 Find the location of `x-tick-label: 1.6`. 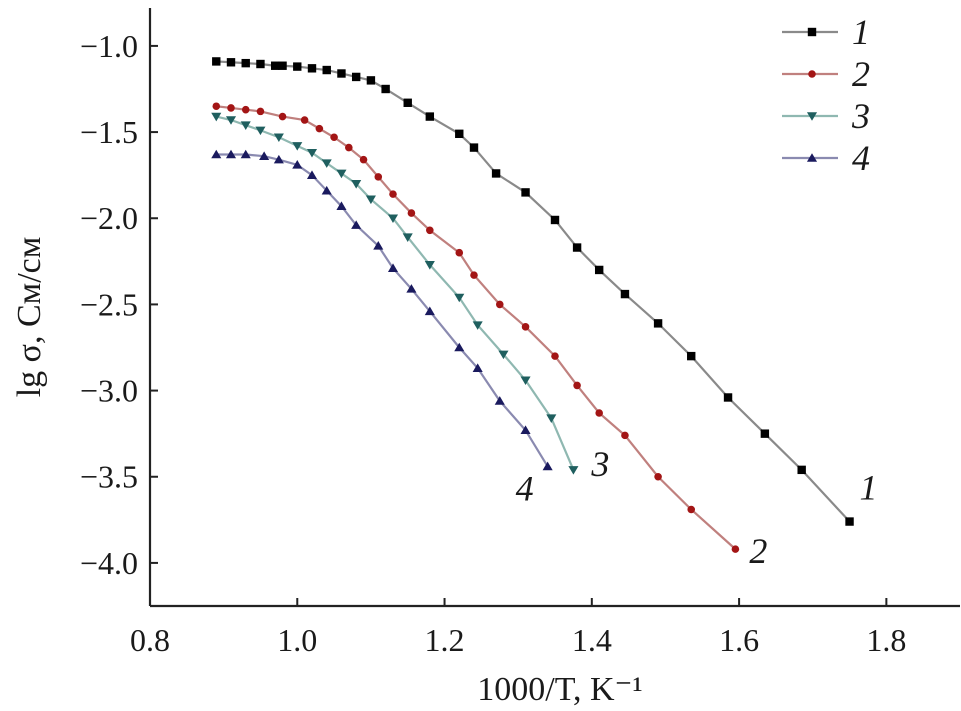

x-tick-label: 1.6 is located at coordinates (739, 640).